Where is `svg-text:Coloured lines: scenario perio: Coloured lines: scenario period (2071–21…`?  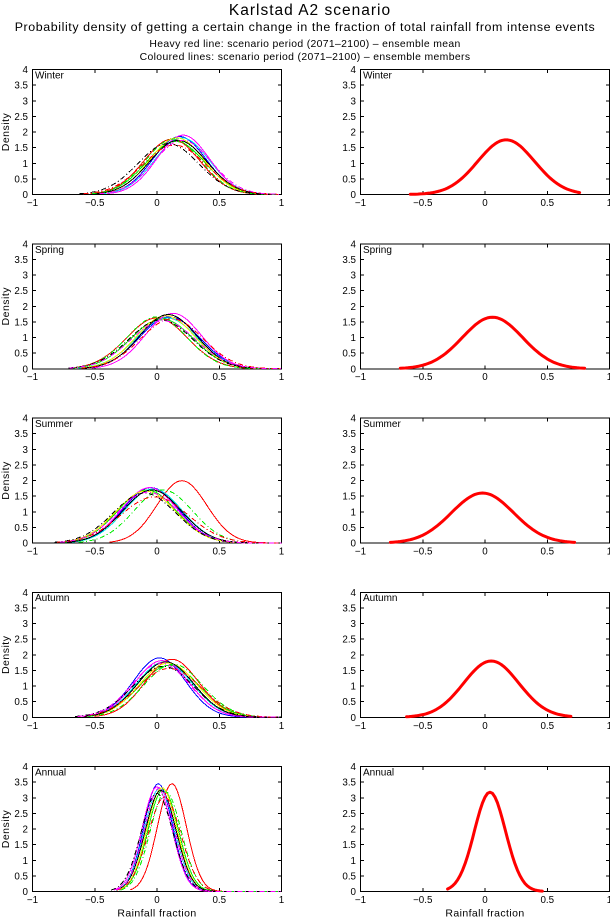 svg-text:Coloured lines: scenario perio: Coloured lines: scenario period (2071–21… is located at coordinates (305, 57).